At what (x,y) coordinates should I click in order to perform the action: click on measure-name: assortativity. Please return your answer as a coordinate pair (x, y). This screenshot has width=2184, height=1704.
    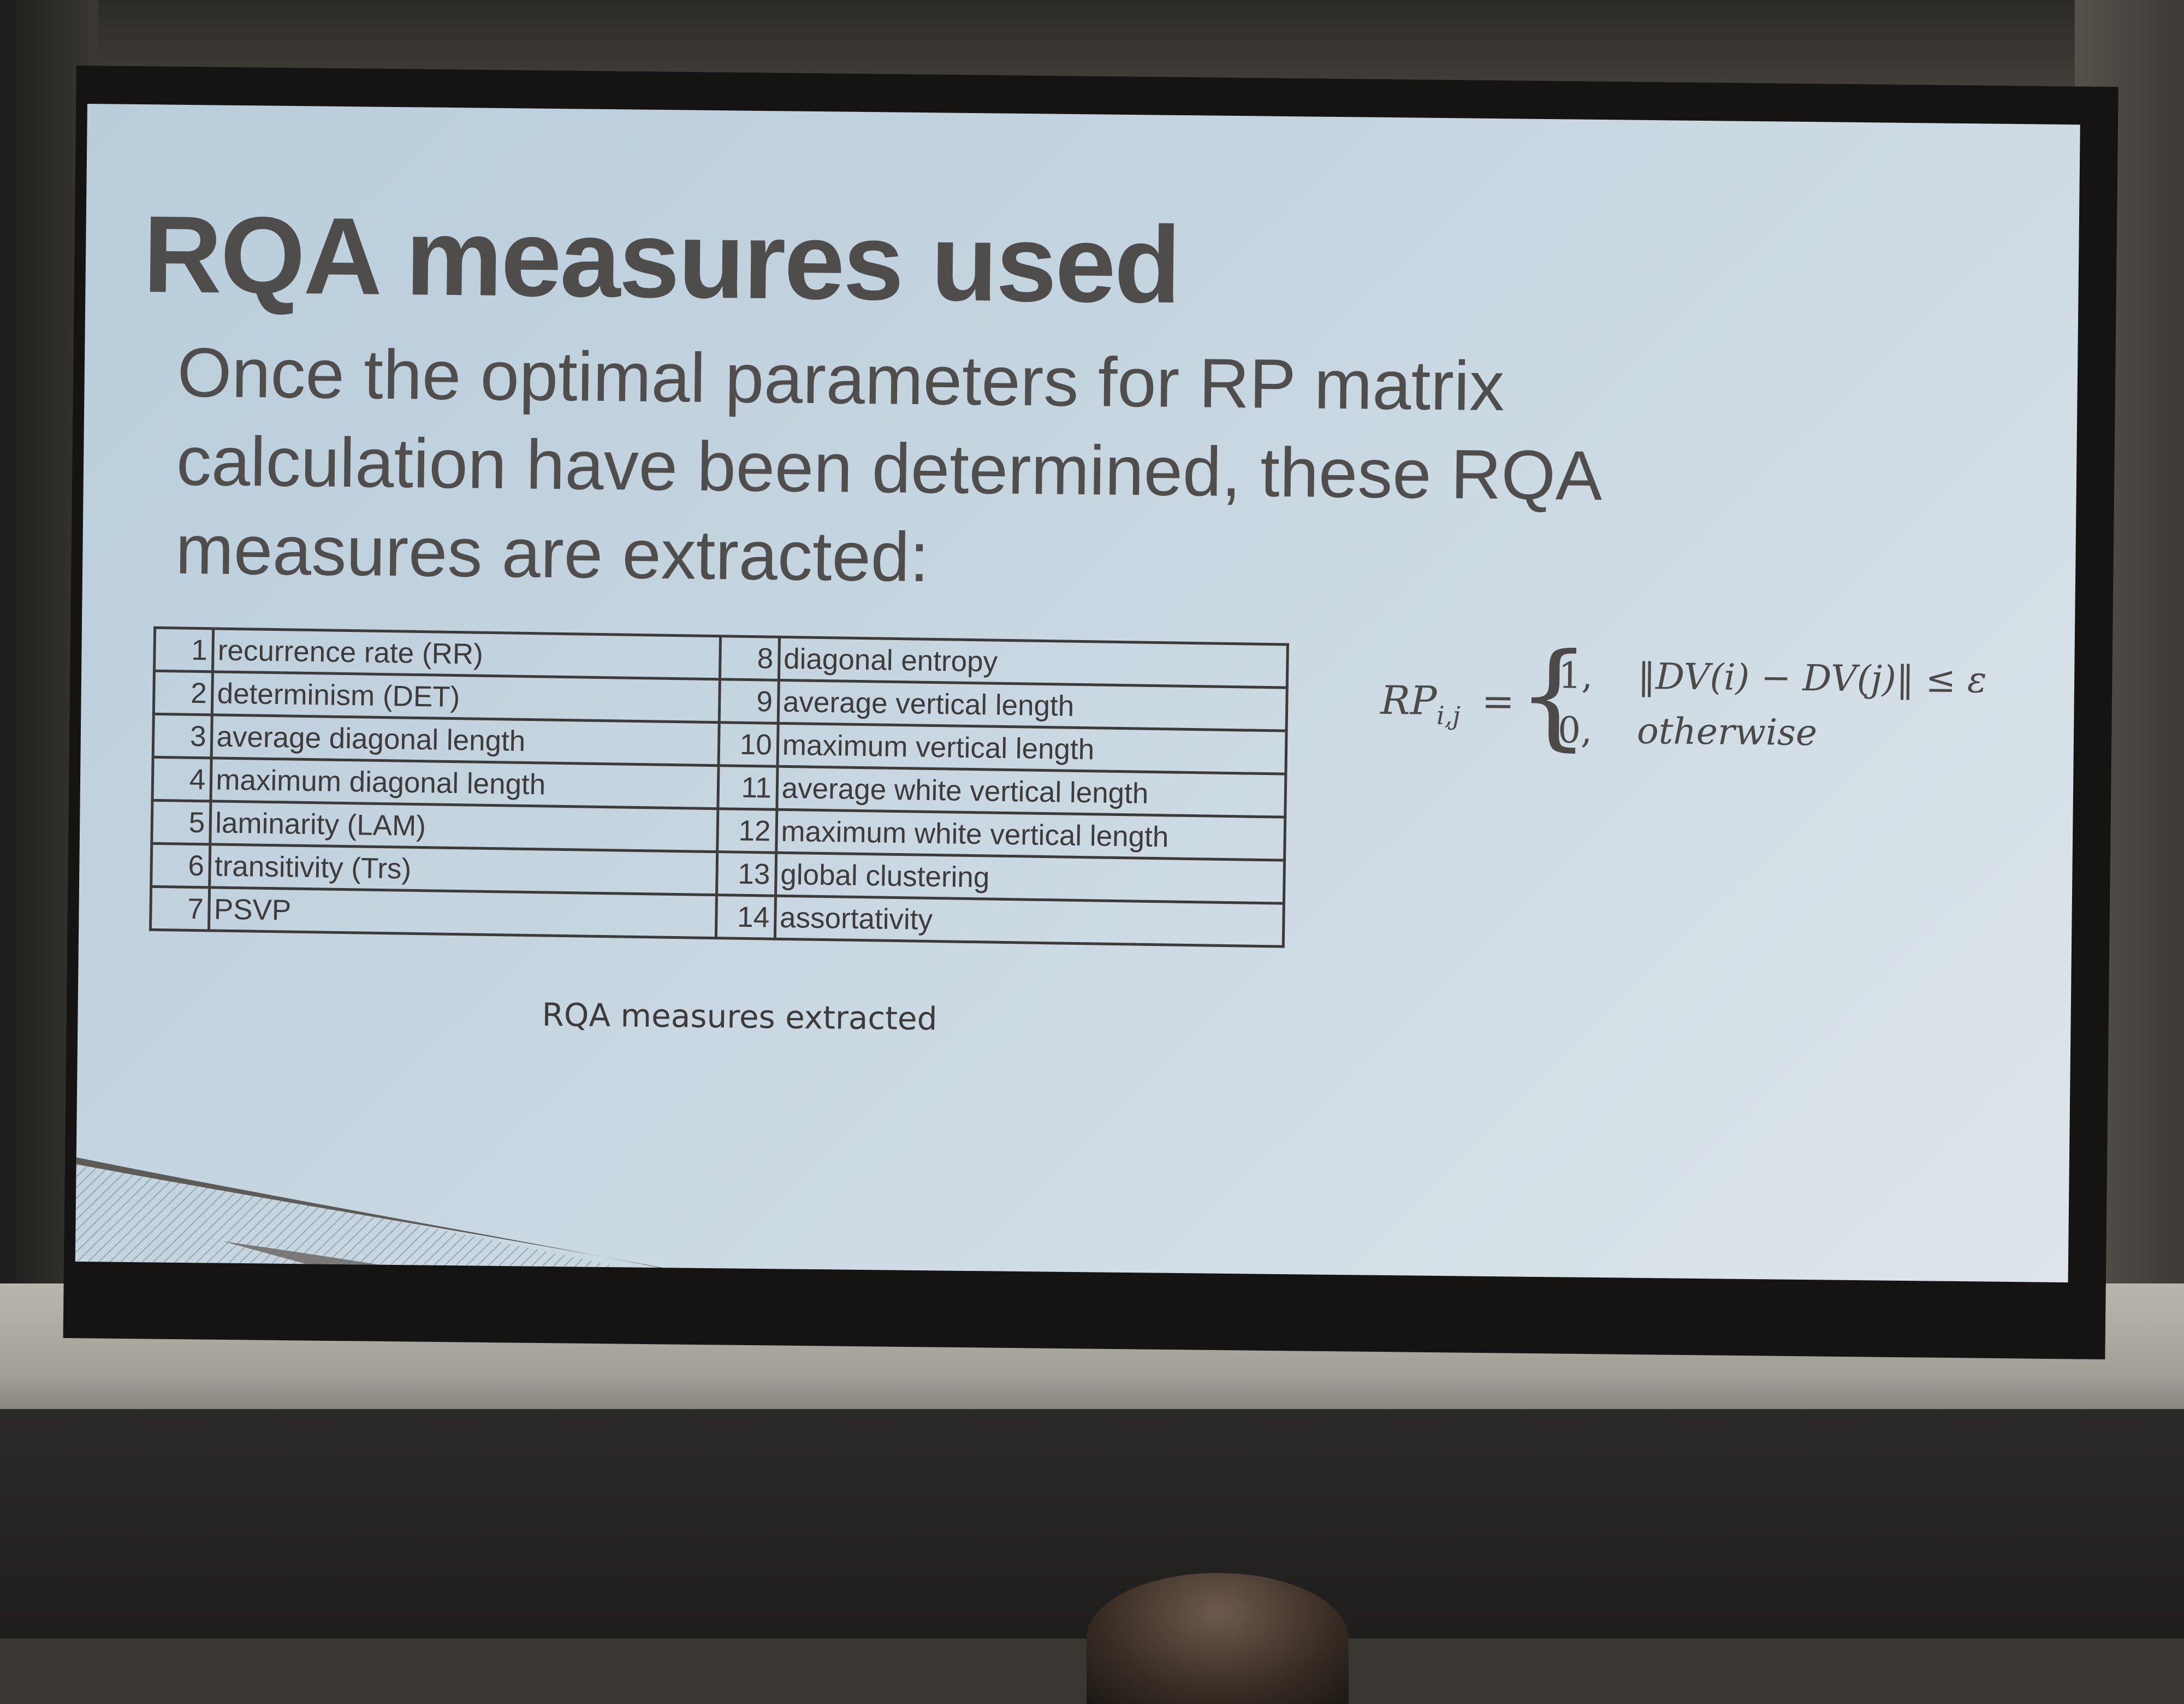
    Looking at the image, I should click on (1029, 921).